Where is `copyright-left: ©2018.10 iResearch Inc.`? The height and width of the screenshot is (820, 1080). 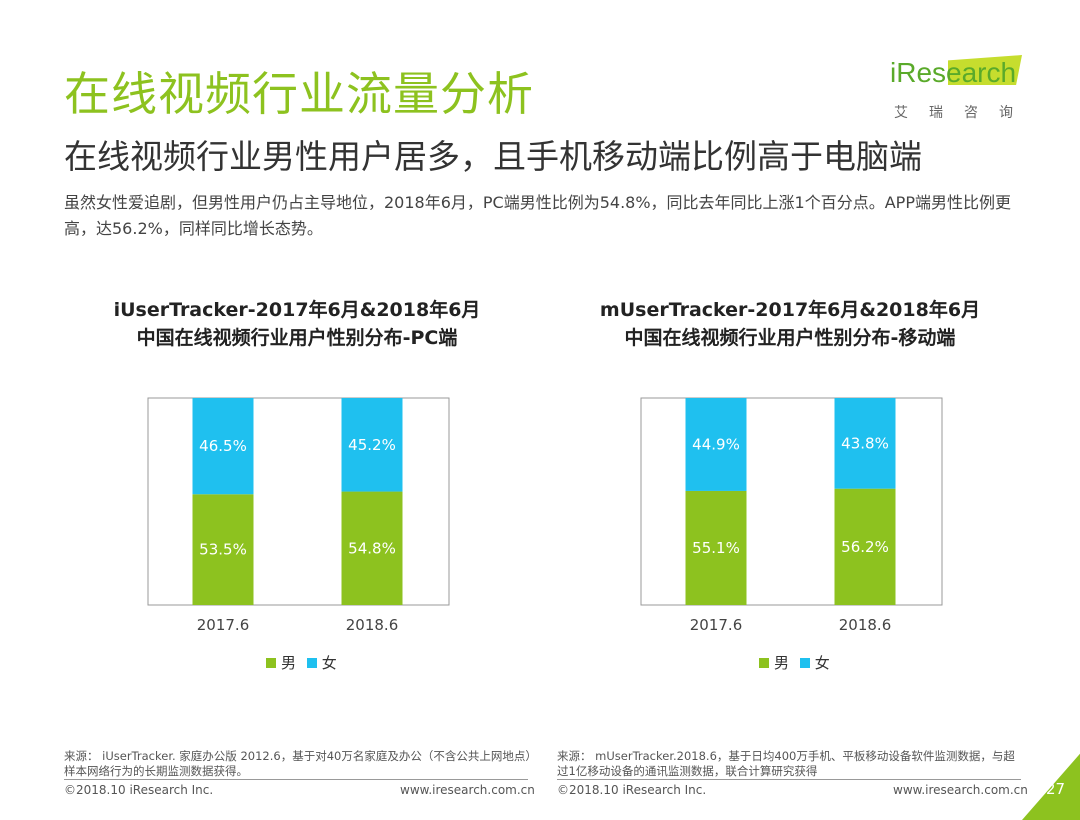
copyright-left: ©2018.10 iResearch Inc. is located at coordinates (139, 790).